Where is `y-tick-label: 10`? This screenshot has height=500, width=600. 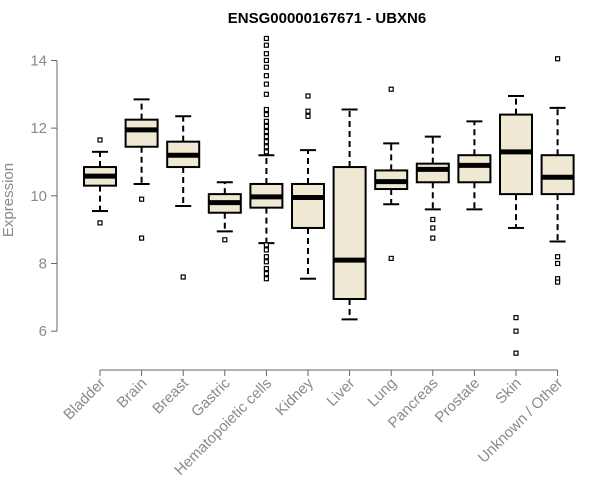
y-tick-label: 10 is located at coordinates (38, 196).